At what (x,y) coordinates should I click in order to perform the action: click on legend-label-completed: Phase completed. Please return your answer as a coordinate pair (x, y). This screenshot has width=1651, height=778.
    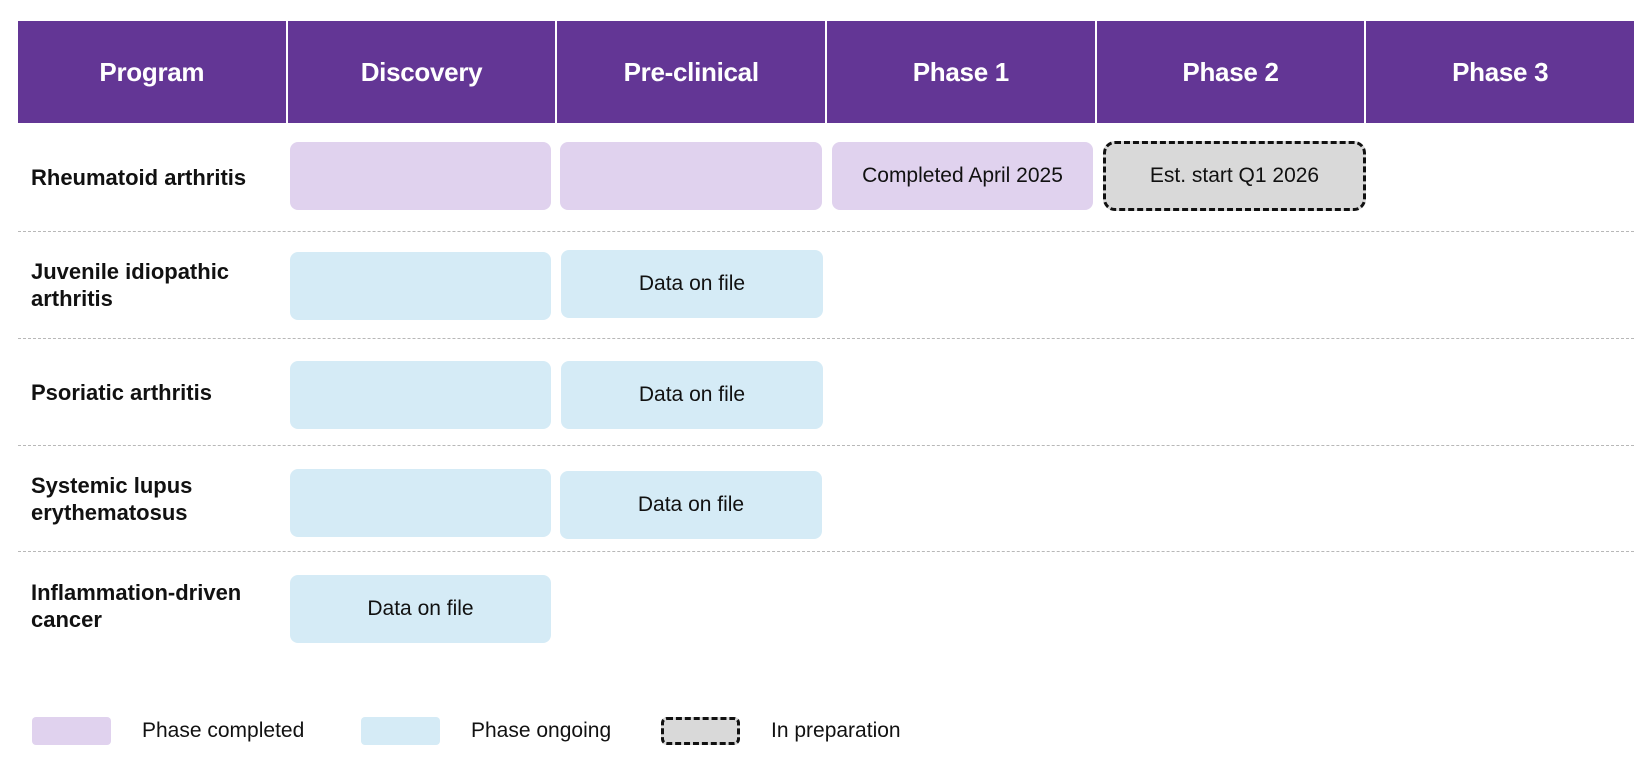
    Looking at the image, I should click on (223, 730).